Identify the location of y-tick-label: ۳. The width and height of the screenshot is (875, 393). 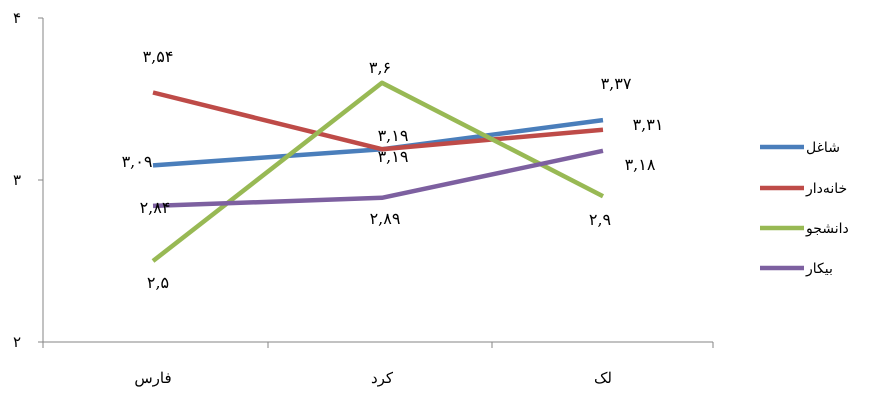
(17, 180).